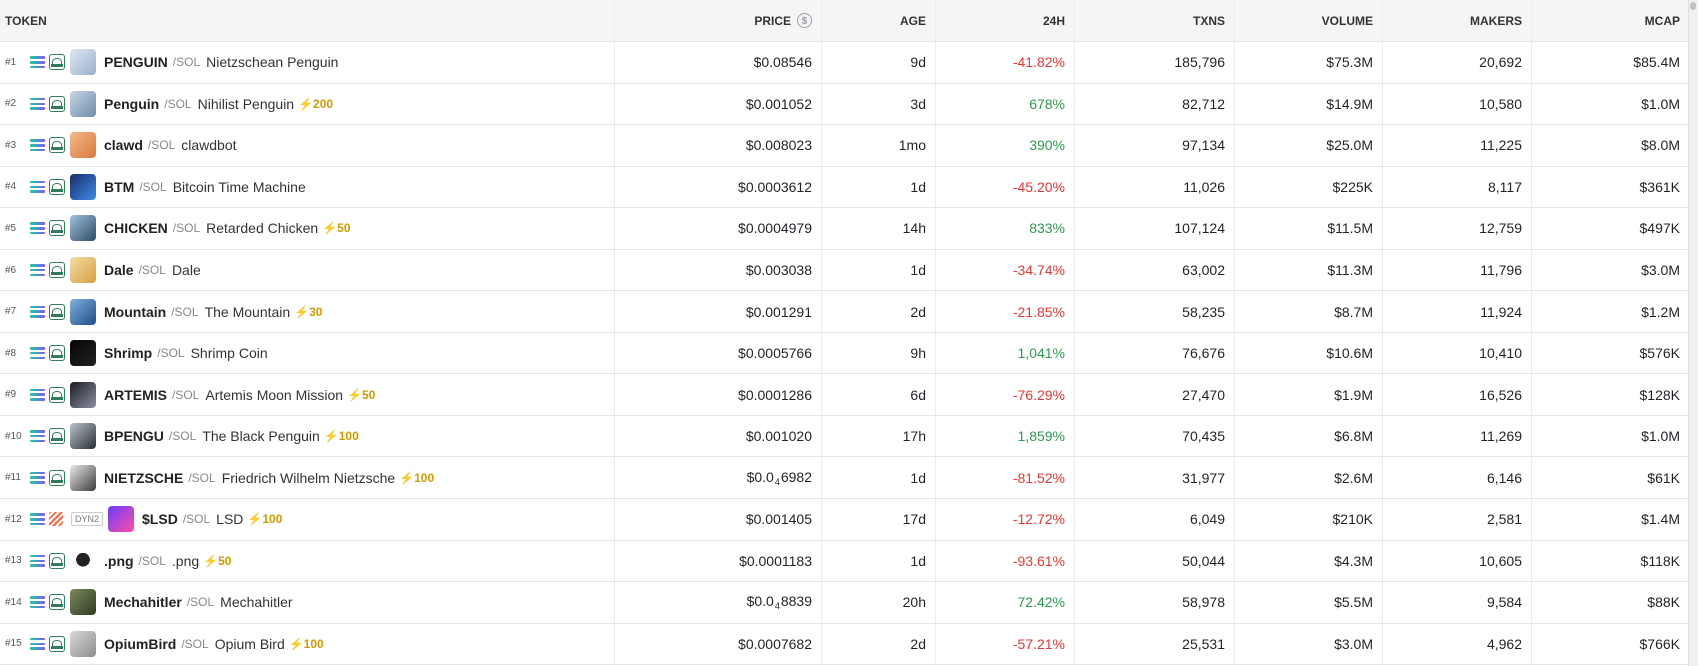 Image resolution: width=1698 pixels, height=666 pixels. I want to click on scrollbar-thumb, so click(1693, 6).